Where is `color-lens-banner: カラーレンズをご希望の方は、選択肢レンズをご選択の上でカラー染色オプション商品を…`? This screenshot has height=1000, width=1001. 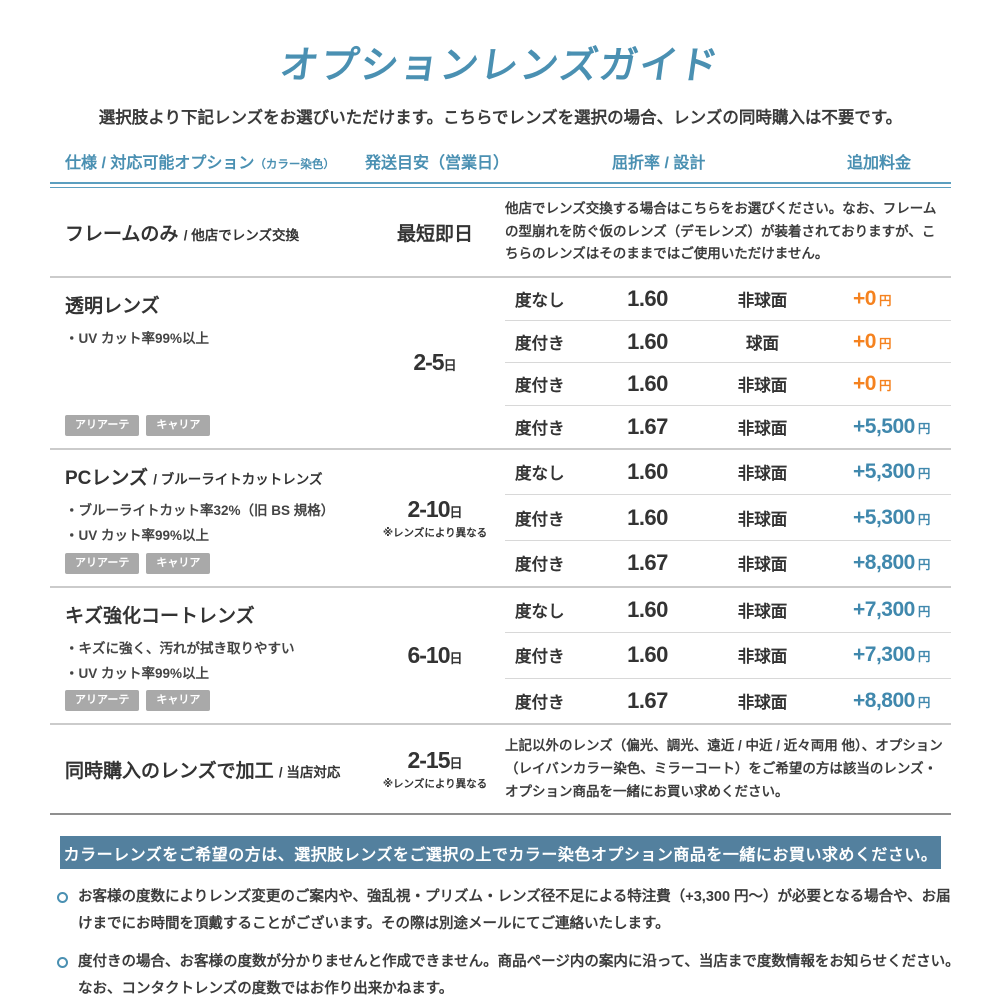
color-lens-banner: カラーレンズをご希望の方は、選択肢レンズをご選択の上でカラー染色オプション商品を… is located at coordinates (500, 853).